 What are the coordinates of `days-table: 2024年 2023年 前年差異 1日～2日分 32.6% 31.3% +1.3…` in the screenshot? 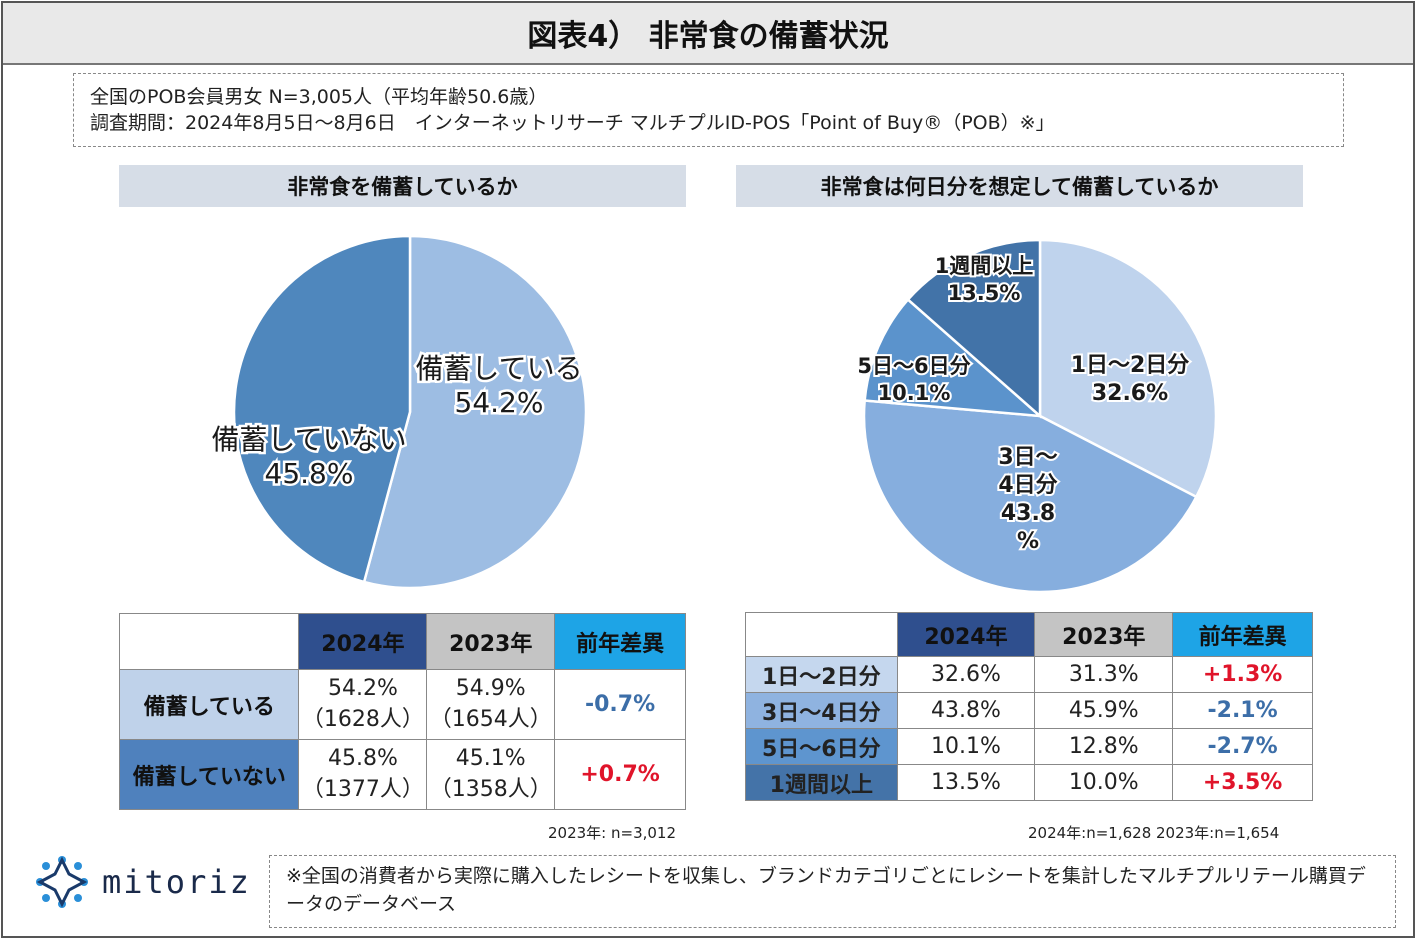 It's located at (1029, 706).